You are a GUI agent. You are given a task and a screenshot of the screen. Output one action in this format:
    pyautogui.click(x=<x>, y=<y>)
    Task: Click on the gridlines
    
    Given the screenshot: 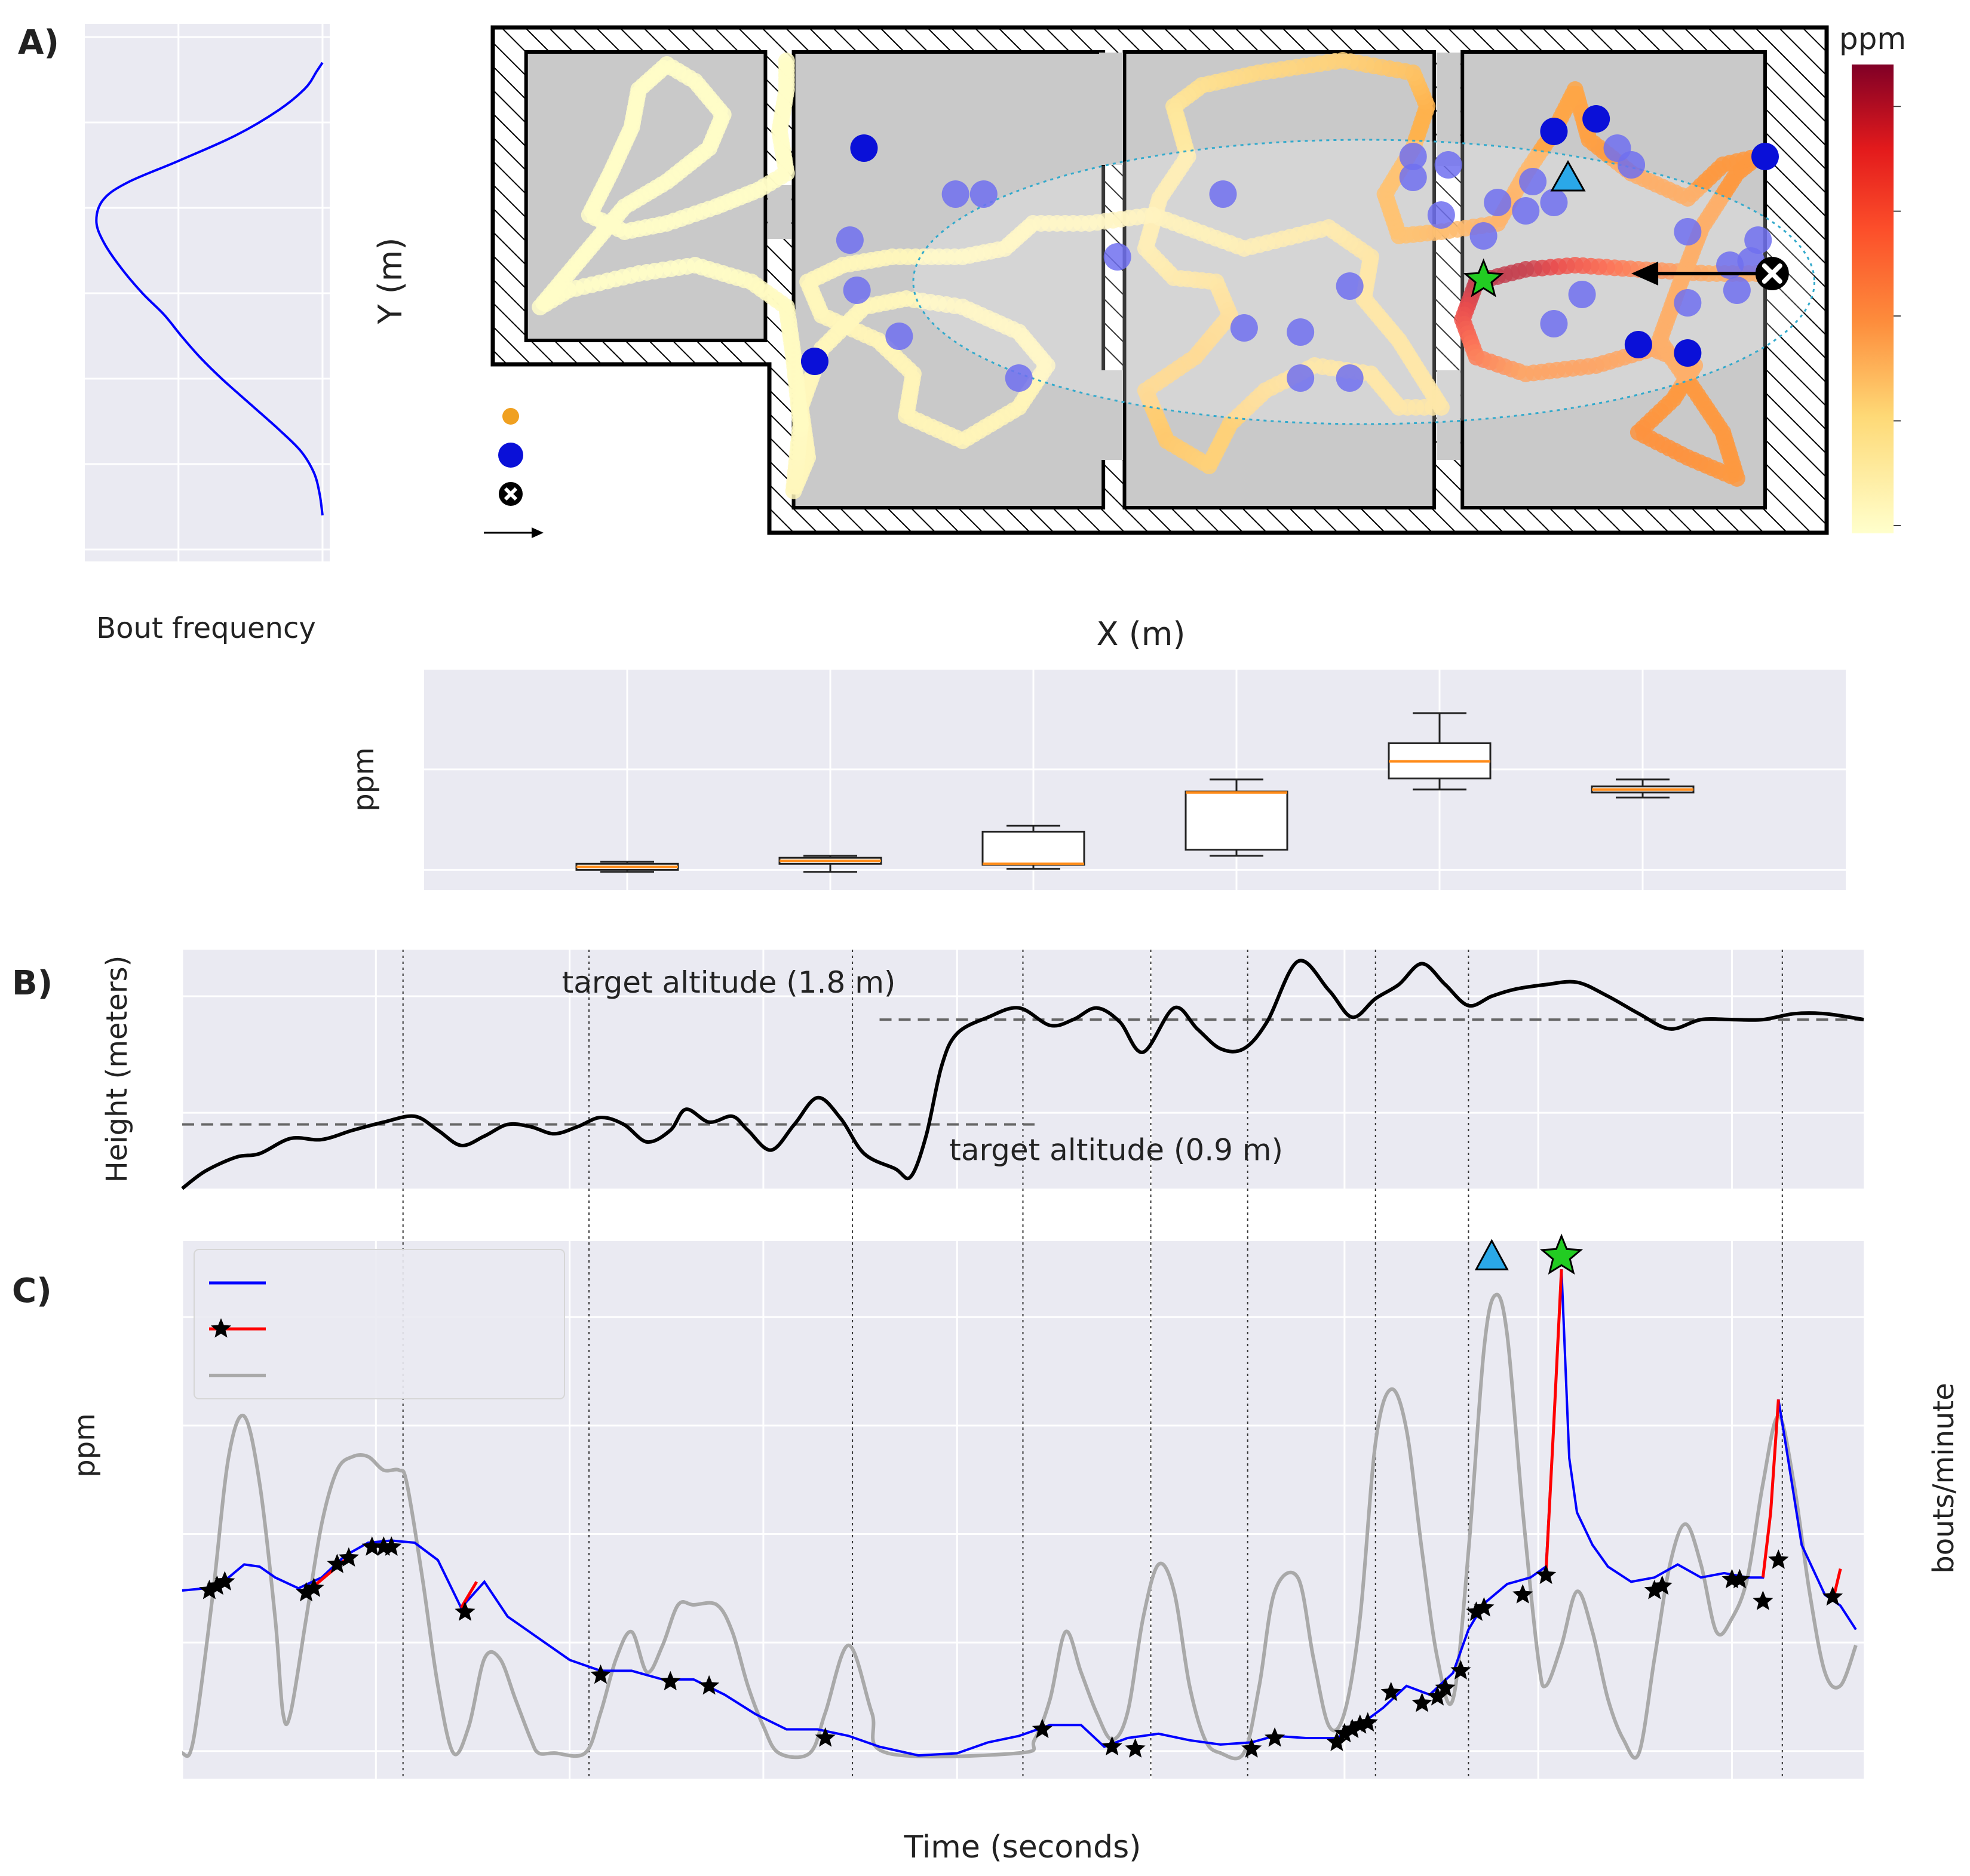 What is the action you would take?
    pyautogui.click(x=207, y=292)
    